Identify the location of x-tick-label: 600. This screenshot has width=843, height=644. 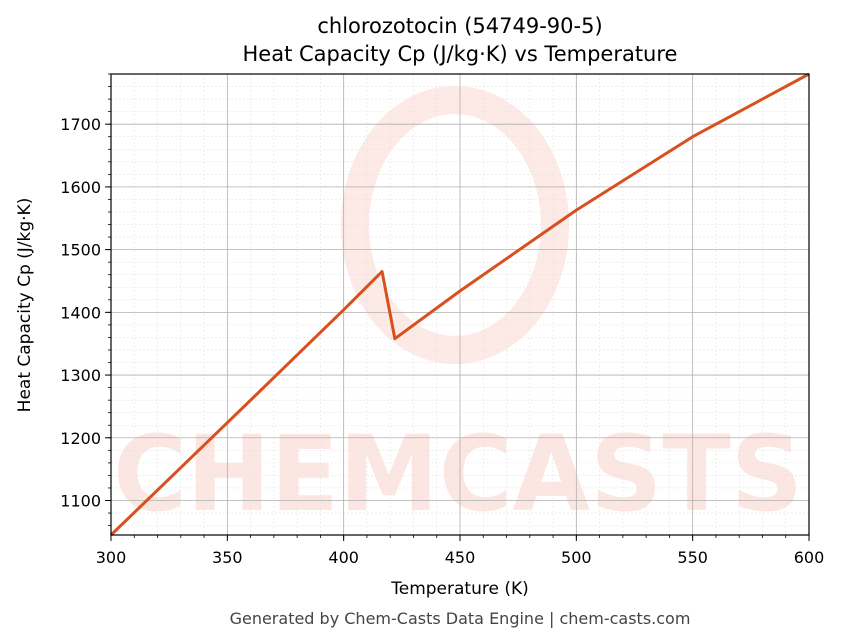
(809, 557).